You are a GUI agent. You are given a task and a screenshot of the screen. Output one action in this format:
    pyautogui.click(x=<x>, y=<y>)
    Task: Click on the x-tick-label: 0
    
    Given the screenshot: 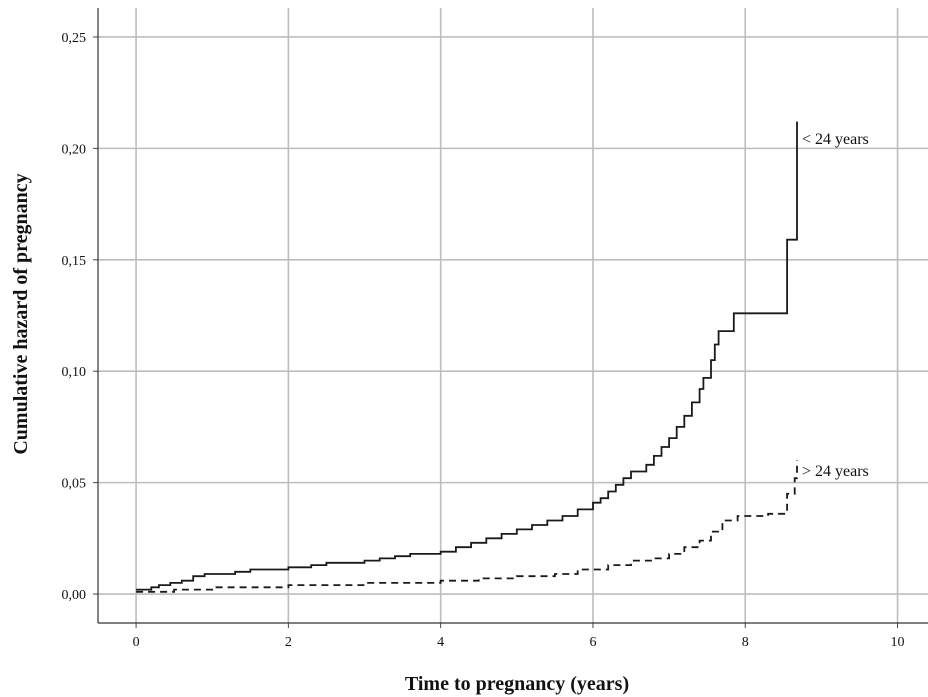 What is the action you would take?
    pyautogui.click(x=136, y=642)
    